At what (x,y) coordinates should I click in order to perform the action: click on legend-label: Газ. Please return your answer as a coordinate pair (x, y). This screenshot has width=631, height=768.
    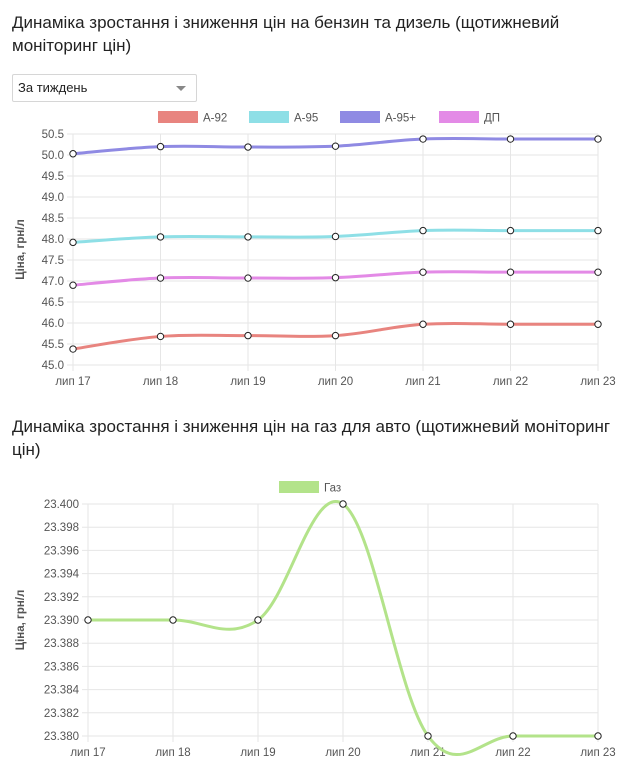
    Looking at the image, I should click on (332, 489).